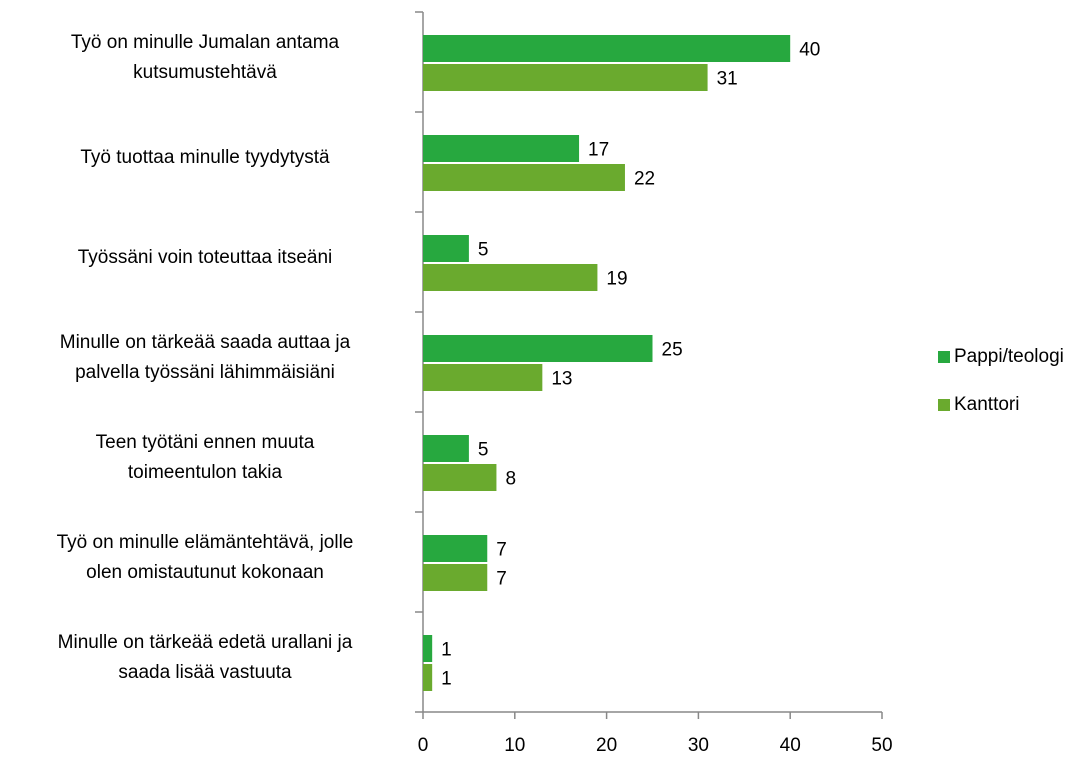 The width and height of the screenshot is (1091, 758). Describe the element at coordinates (514, 745) in the screenshot. I see `x-tick-label: 10` at that location.